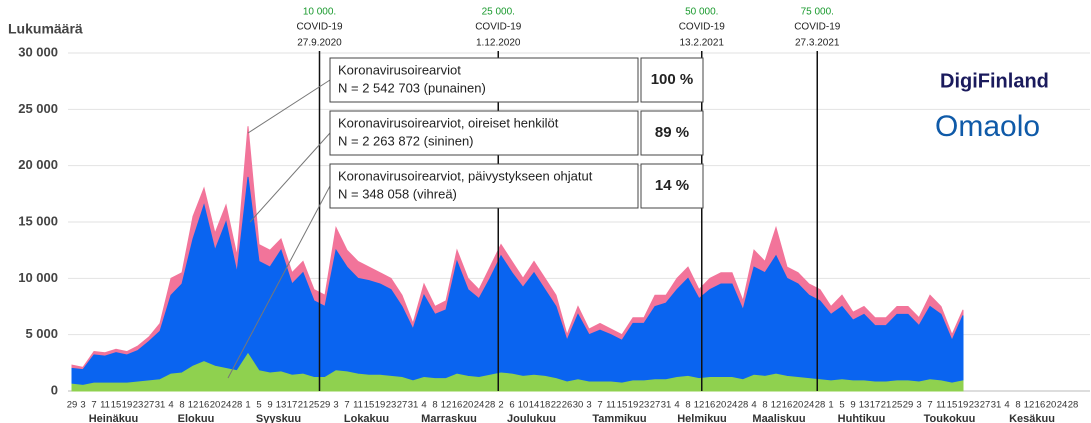 This screenshot has width=1091, height=423. I want to click on month-label: Syyskuu, so click(278, 418).